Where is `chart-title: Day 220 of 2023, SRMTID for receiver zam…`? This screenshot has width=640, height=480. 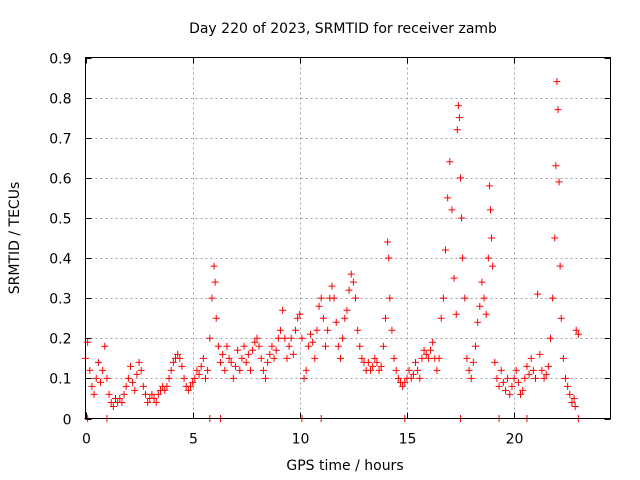 chart-title: Day 220 of 2023, SRMTID for receiver zam… is located at coordinates (343, 29).